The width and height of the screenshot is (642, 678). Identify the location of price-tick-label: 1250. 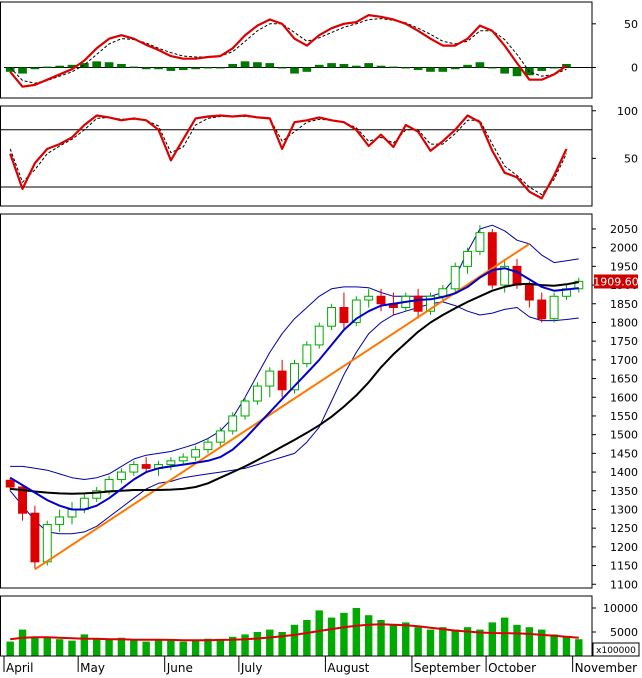
(624, 528).